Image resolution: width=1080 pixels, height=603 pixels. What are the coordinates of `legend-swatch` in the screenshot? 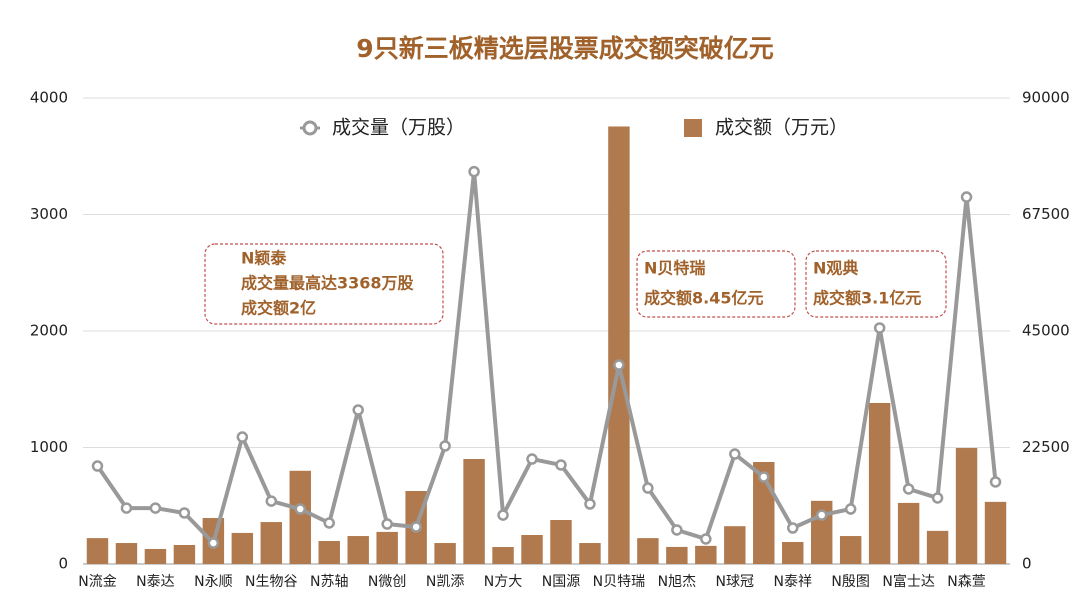 It's located at (693, 128).